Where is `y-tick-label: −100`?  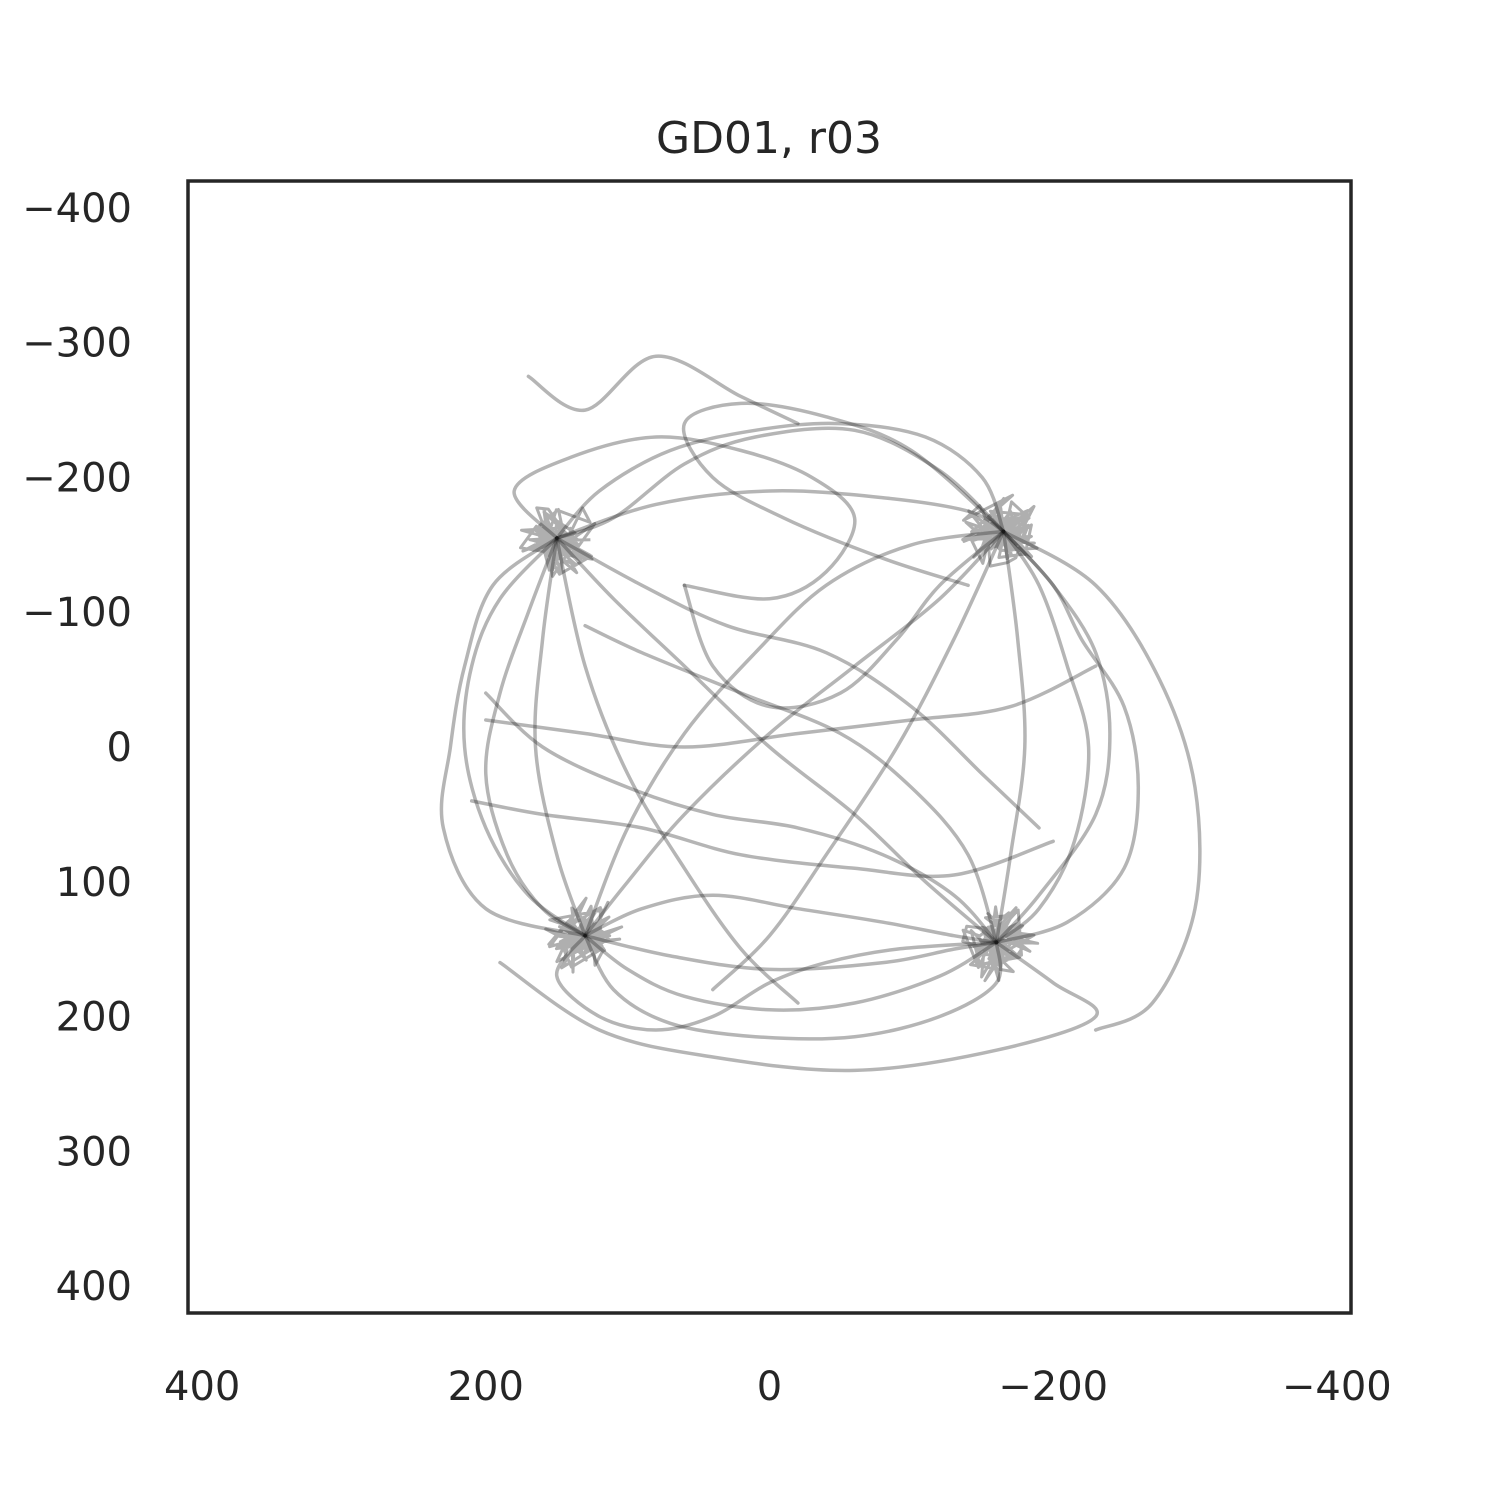 y-tick-label: −100 is located at coordinates (77, 613).